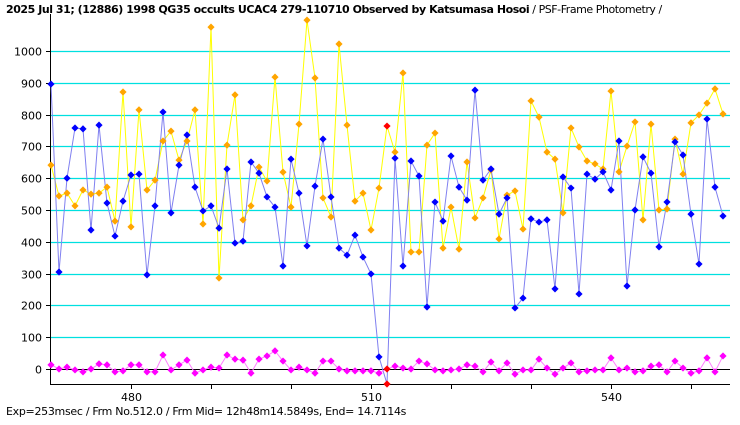 The width and height of the screenshot is (740, 425). Describe the element at coordinates (31, 84) in the screenshot. I see `y-tick-label: 900` at that location.